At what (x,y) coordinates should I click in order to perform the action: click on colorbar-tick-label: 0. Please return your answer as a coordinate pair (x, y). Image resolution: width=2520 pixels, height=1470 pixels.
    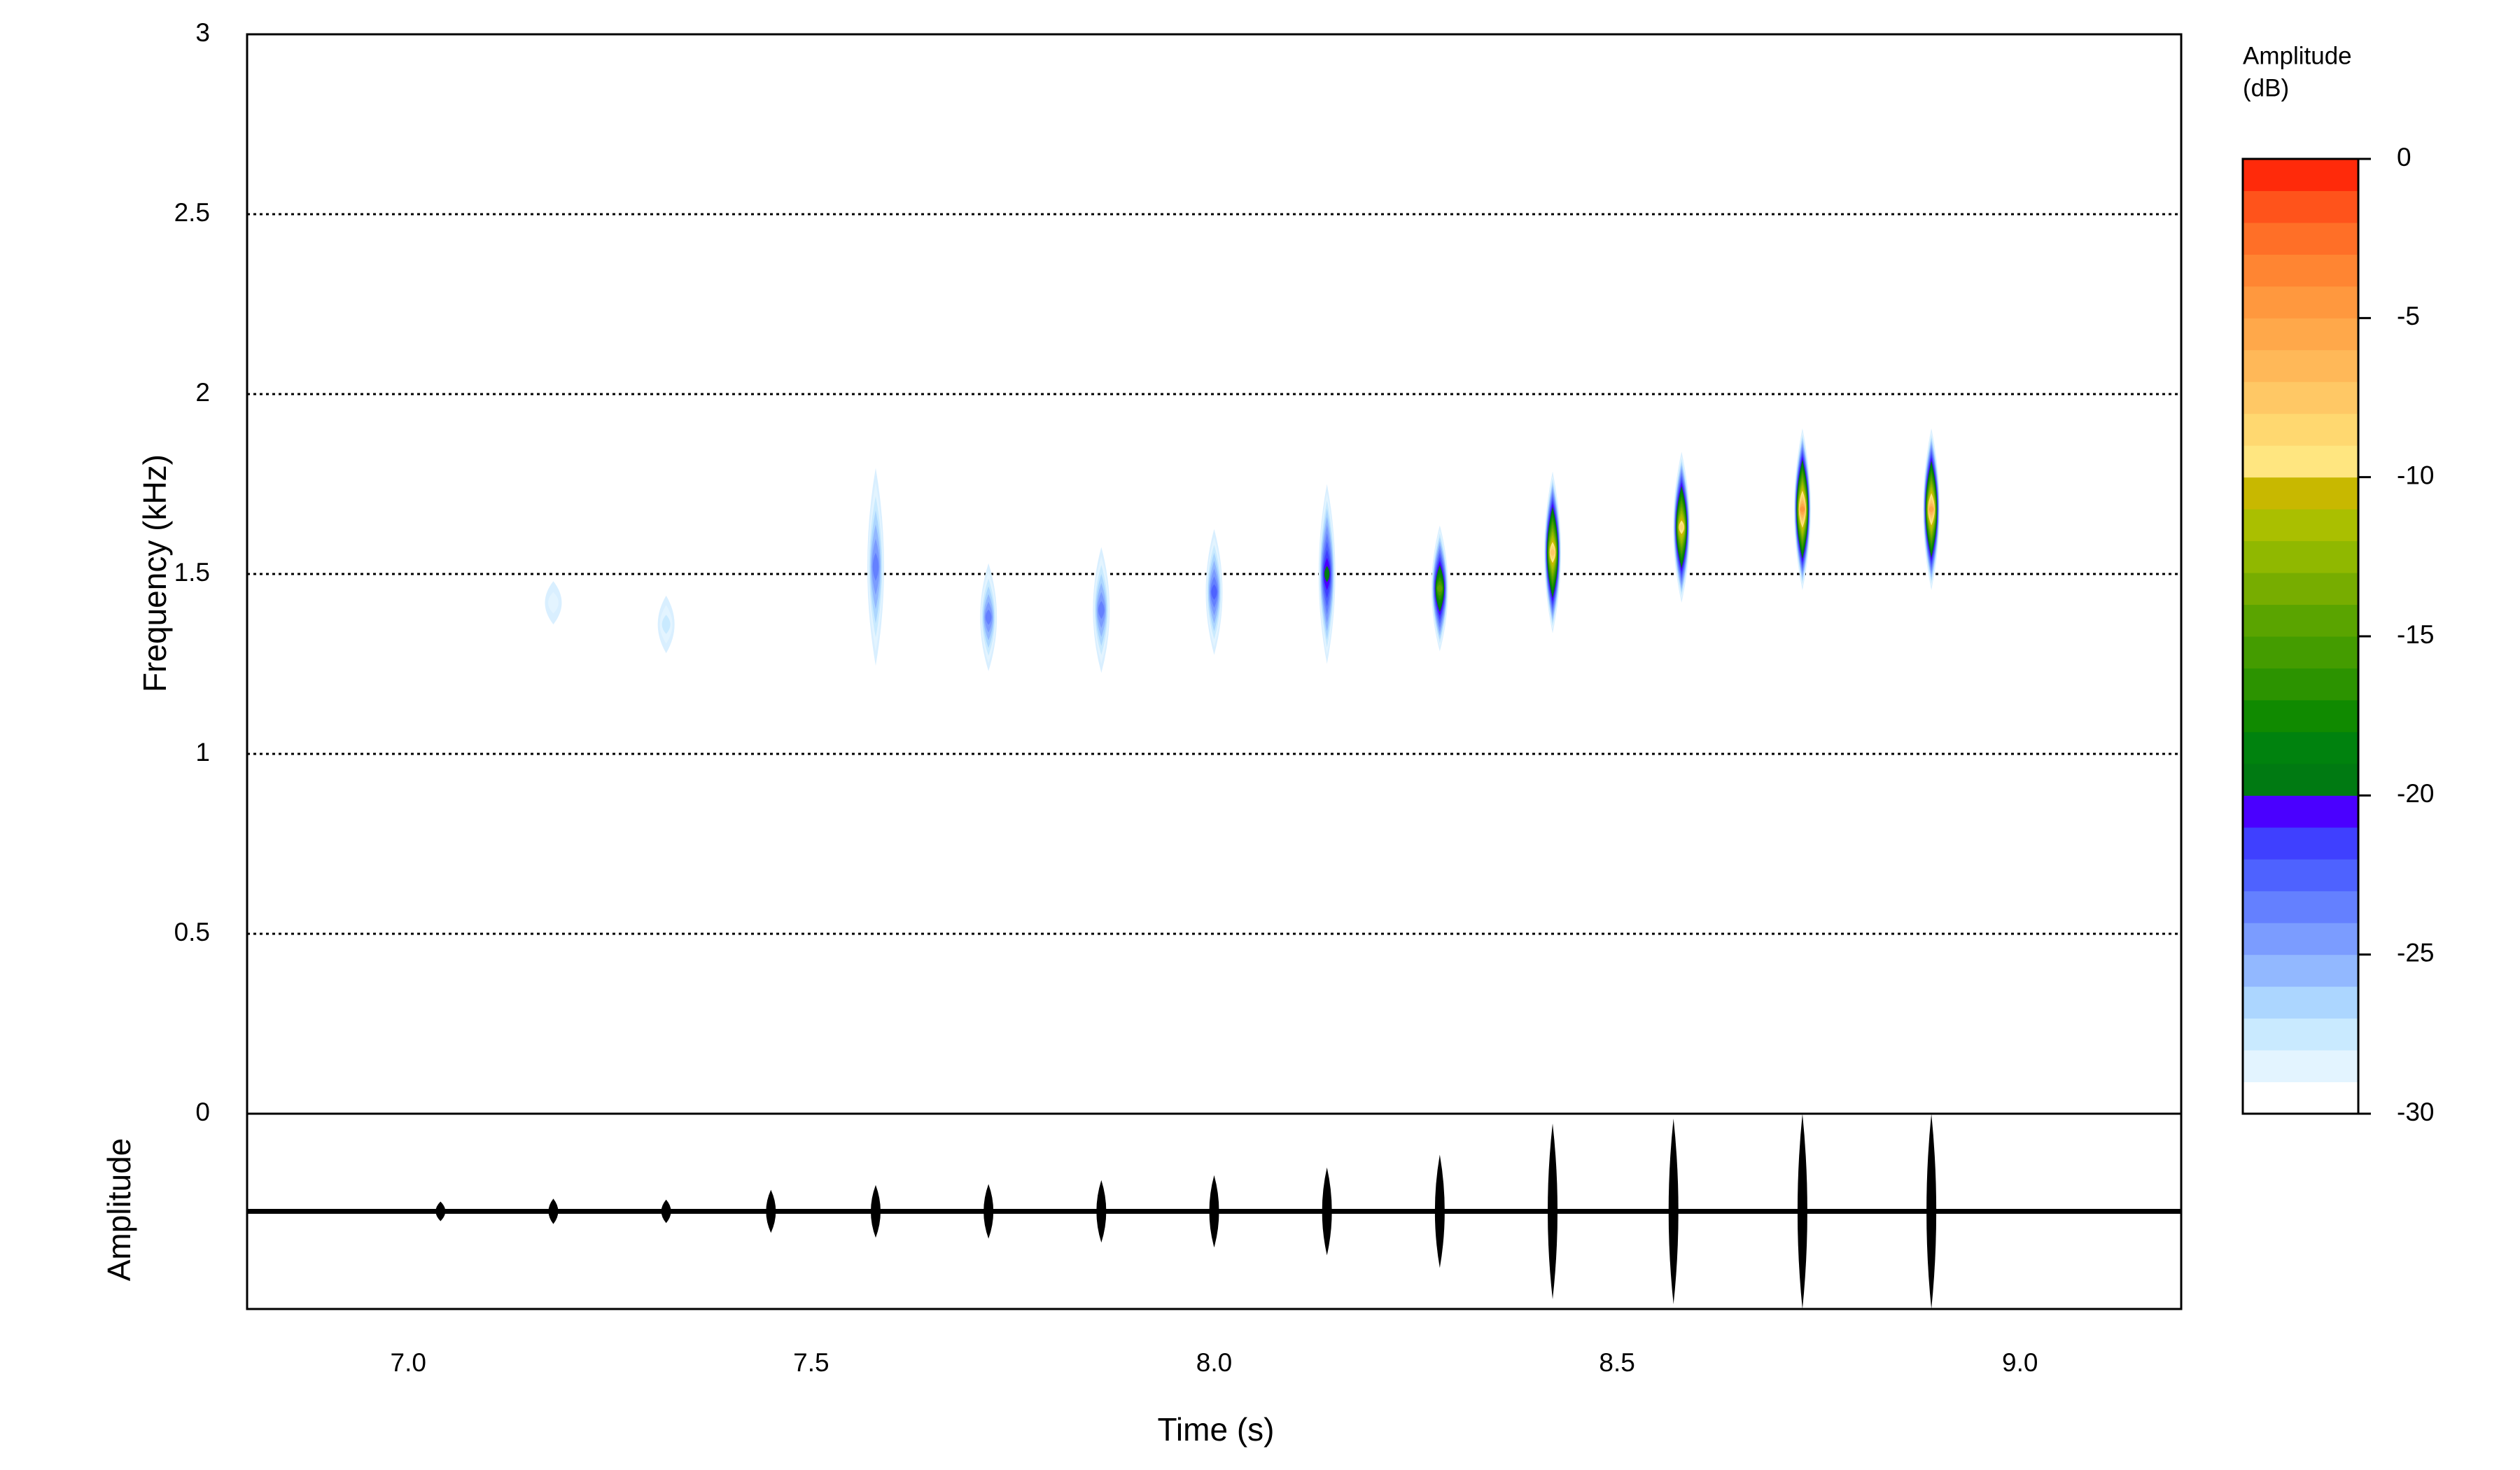
    Looking at the image, I should click on (2404, 157).